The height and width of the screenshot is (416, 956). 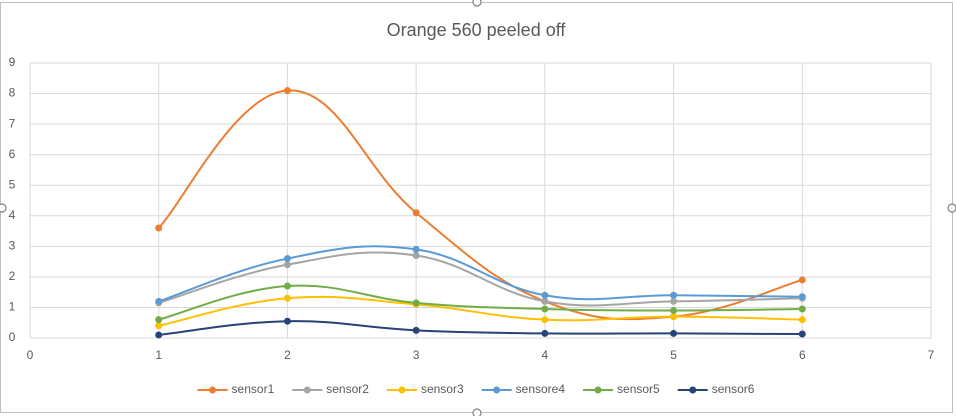 What do you see at coordinates (802, 355) in the screenshot?
I see `x-tick-label: 6` at bounding box center [802, 355].